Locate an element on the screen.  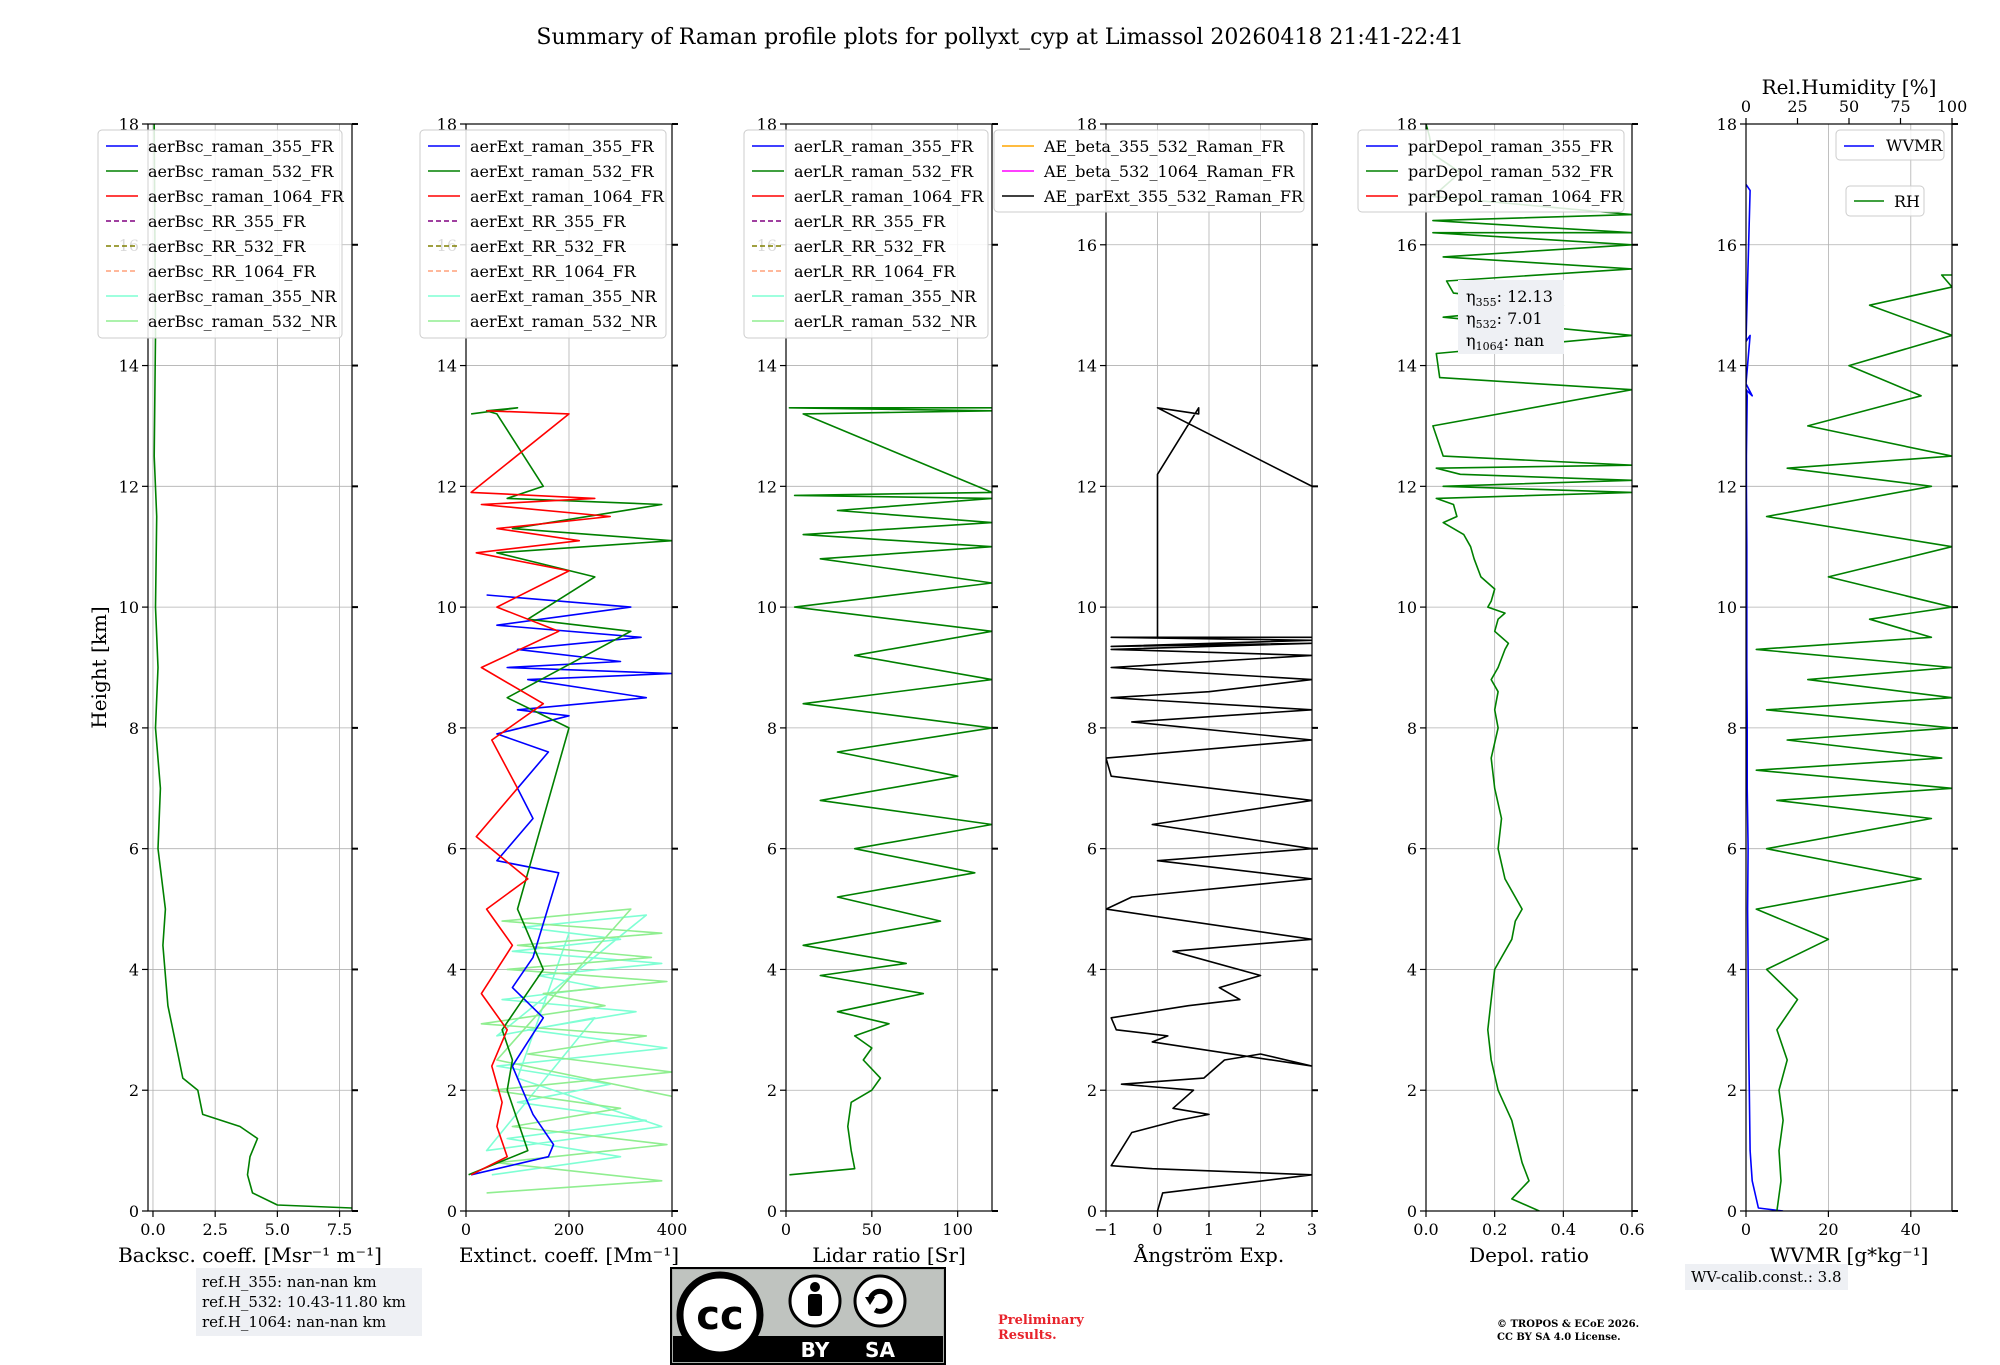
cc-by-sa-icon: cc BY SA is located at coordinates (808, 1316).